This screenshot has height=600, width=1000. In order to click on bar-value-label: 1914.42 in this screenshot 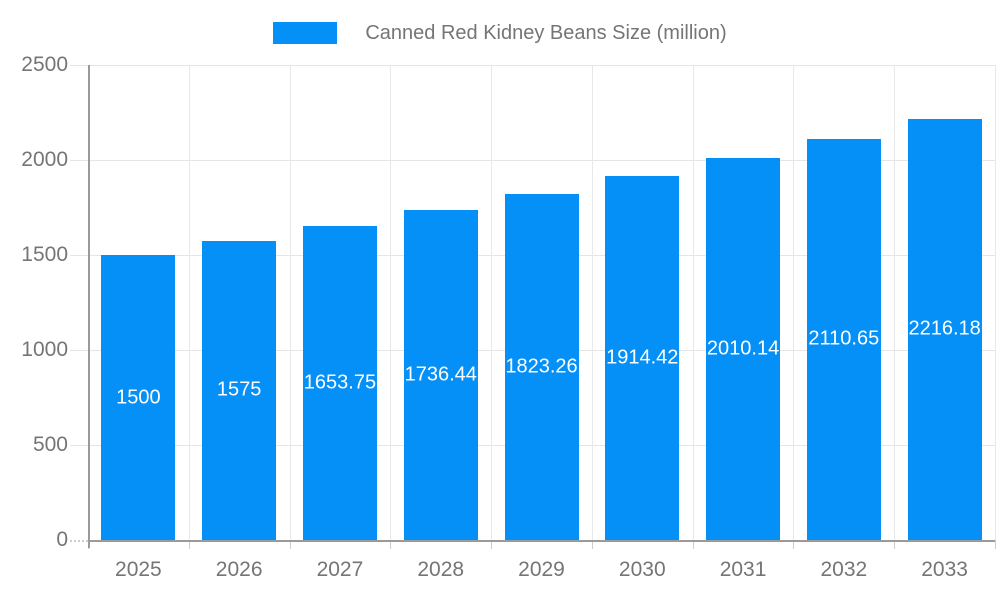, I will do `click(642, 357)`.